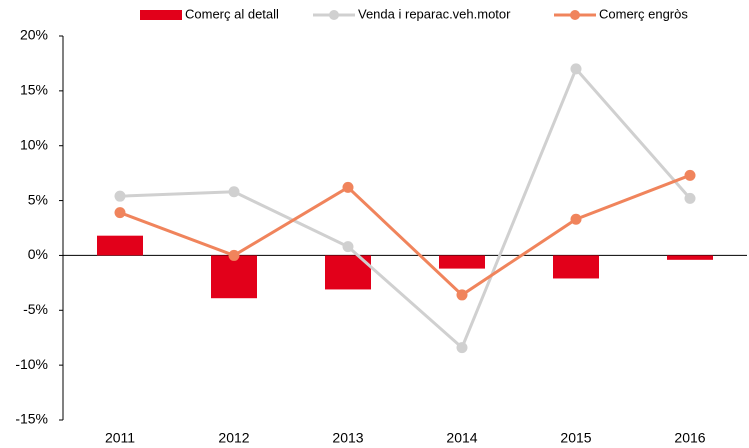 This screenshot has height=448, width=749. I want to click on y-tick-label: -15%, so click(31, 419).